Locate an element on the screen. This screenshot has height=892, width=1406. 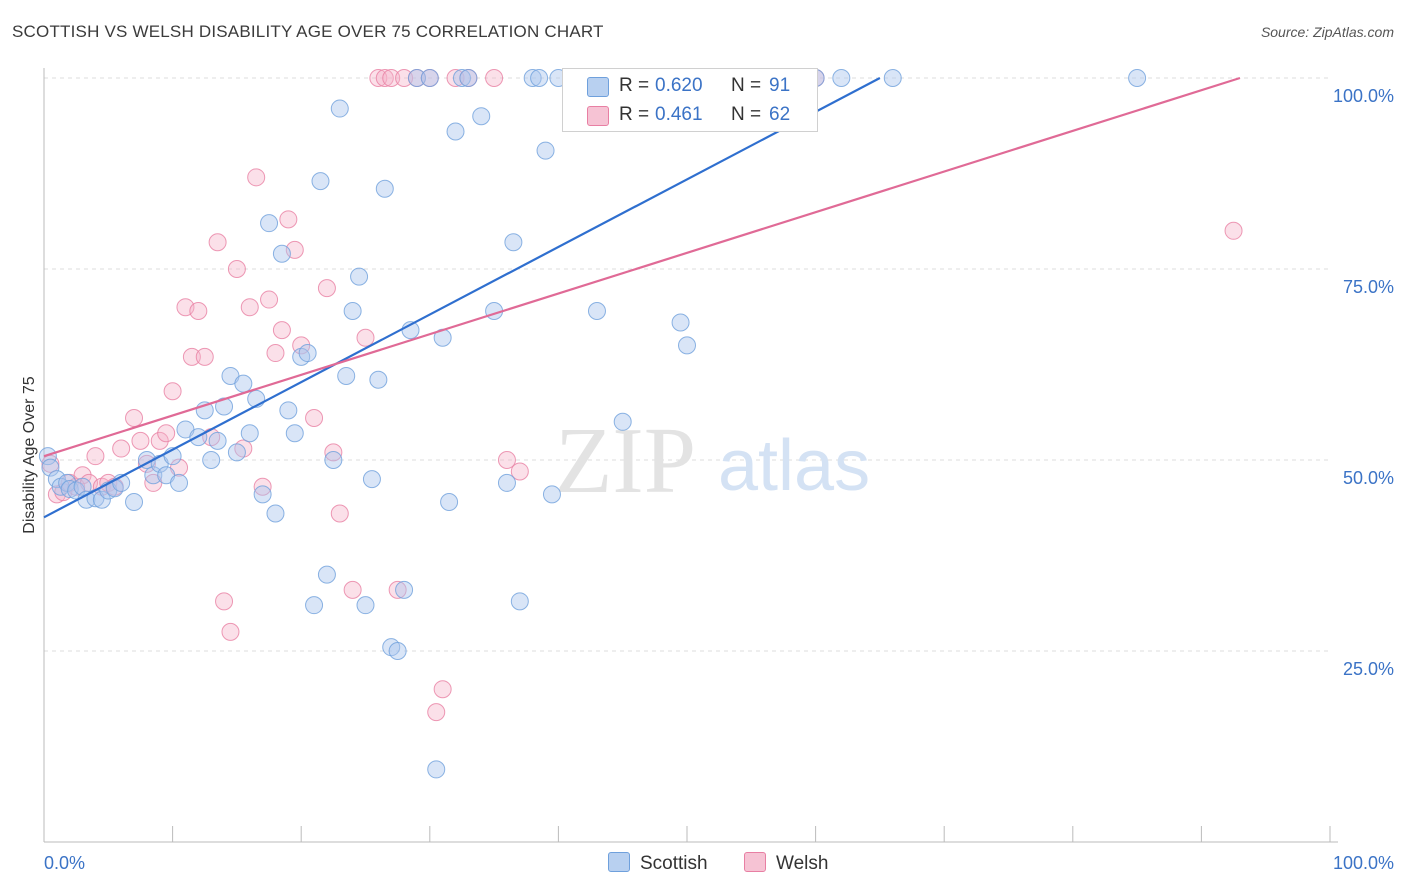
r-value: 0.620 is located at coordinates (679, 85).